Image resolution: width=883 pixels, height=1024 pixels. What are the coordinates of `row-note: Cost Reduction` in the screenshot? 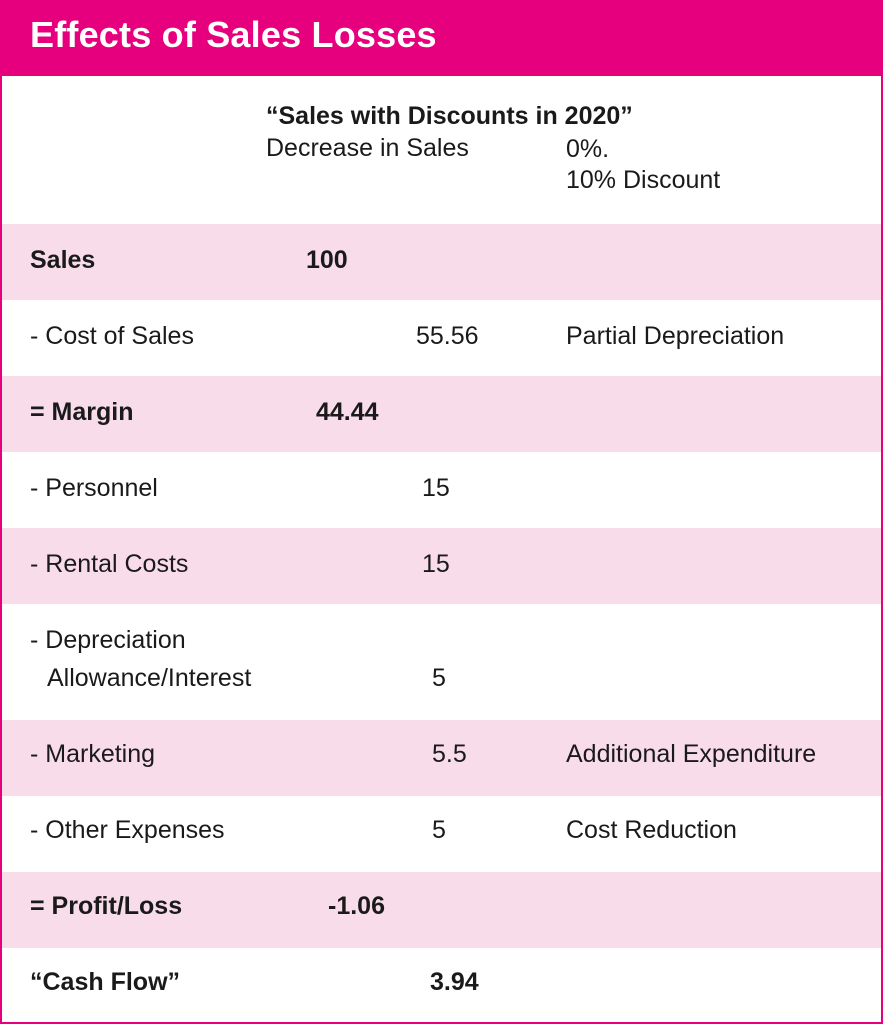 It's located at (651, 830).